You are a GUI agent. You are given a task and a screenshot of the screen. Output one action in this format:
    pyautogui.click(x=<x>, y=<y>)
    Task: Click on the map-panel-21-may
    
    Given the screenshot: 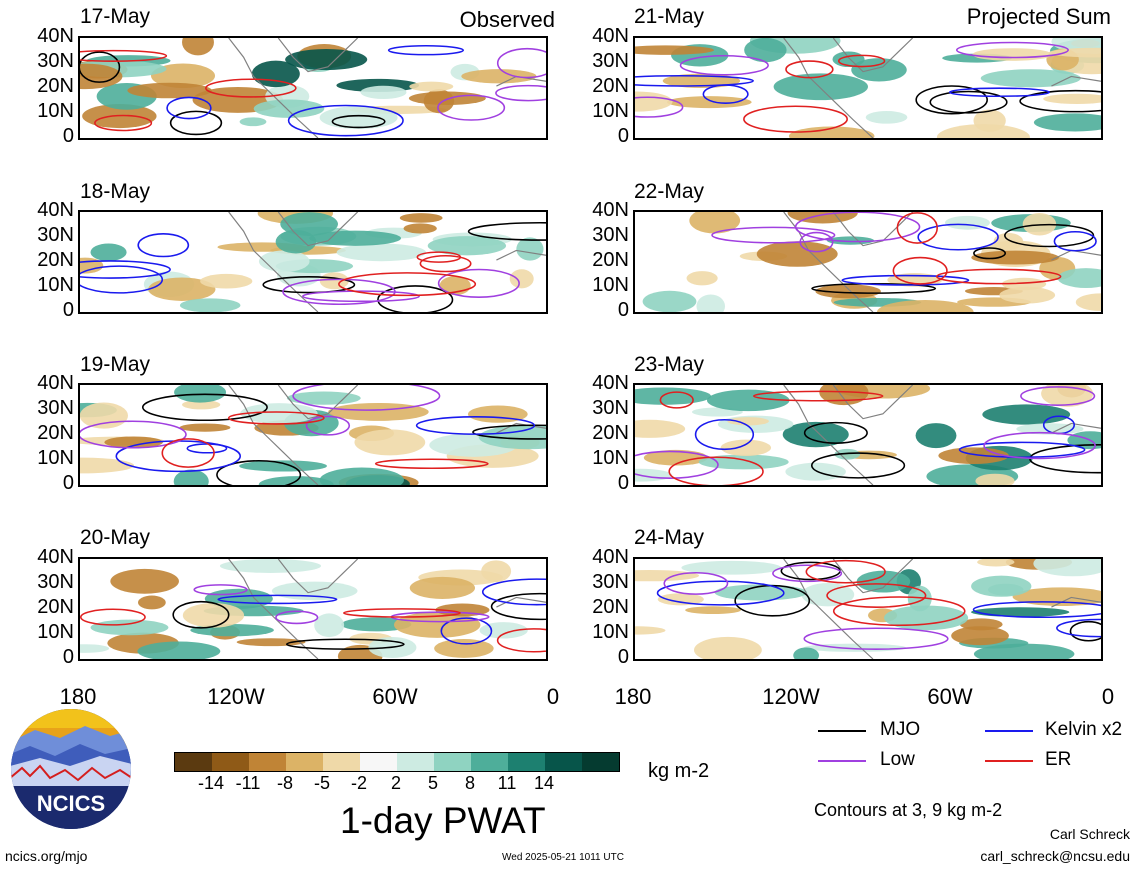 What is the action you would take?
    pyautogui.click(x=868, y=88)
    